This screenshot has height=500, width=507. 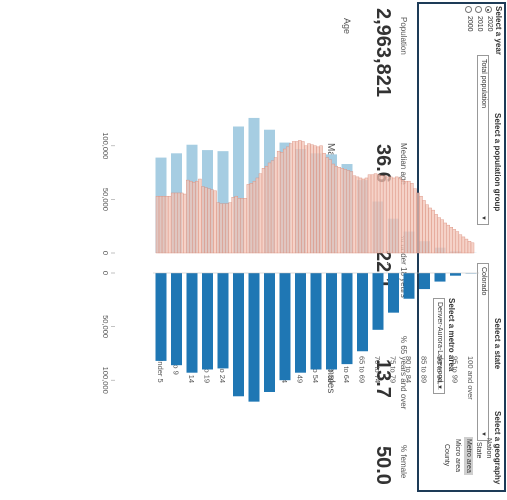 What do you see at coordinates (348, 262) in the screenshot?
I see `female-single-year-label: 61` at bounding box center [348, 262].